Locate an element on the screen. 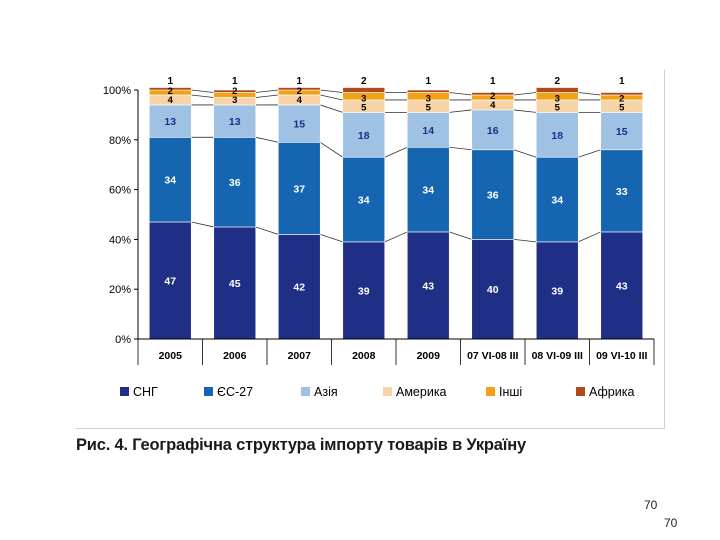 The width and height of the screenshot is (720, 540). data-label: 37 is located at coordinates (299, 189).